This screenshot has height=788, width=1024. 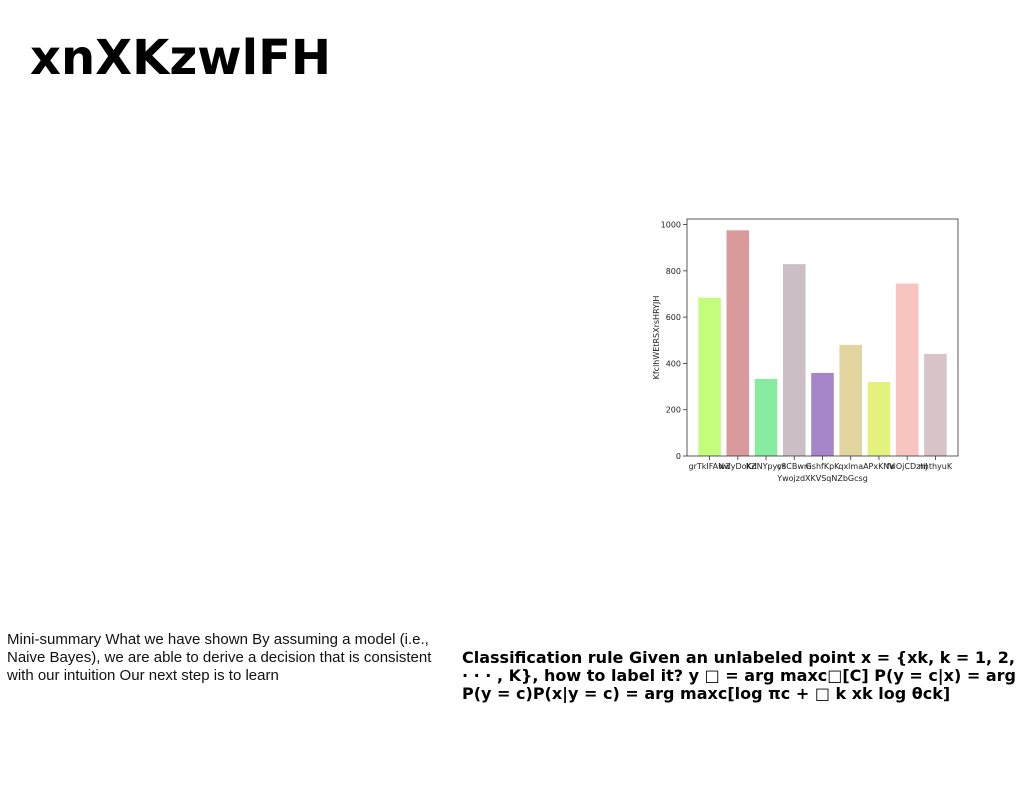 What do you see at coordinates (879, 466) in the screenshot?
I see `x-tick-label: APxKNV` at bounding box center [879, 466].